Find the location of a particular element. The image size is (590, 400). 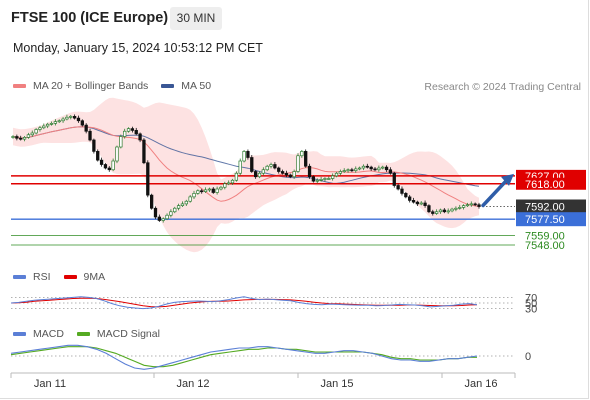

macd-line is located at coordinates (244, 357).